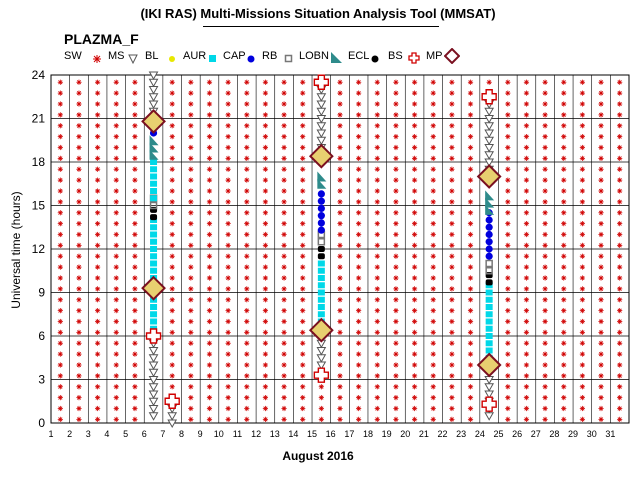 The image size is (636, 500). I want to click on x-tick-label: 2, so click(69, 434).